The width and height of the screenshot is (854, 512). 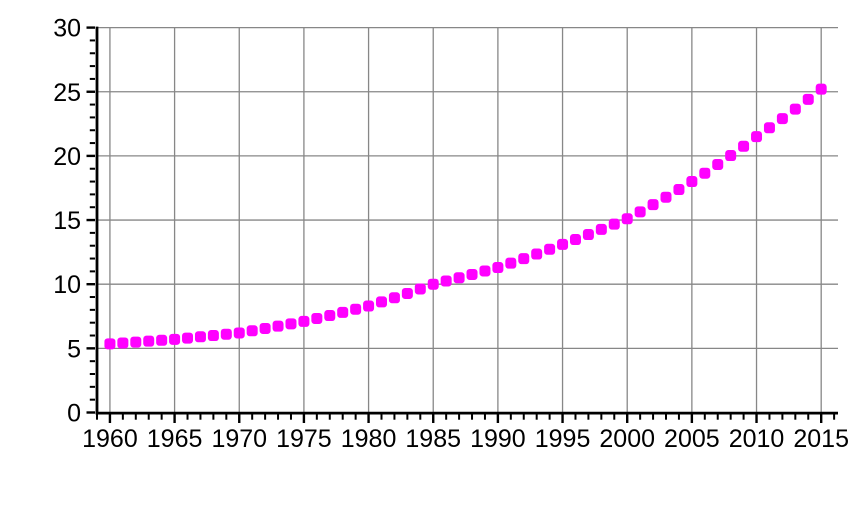 What do you see at coordinates (692, 439) in the screenshot?
I see `x-tick-label: 2005` at bounding box center [692, 439].